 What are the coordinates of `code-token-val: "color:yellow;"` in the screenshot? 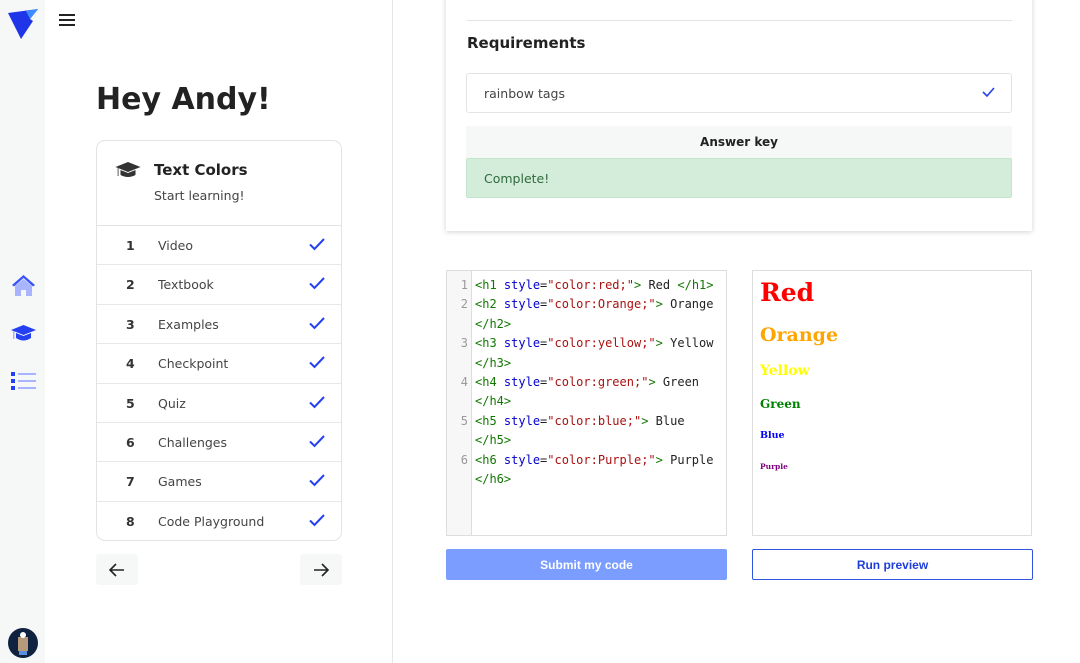 It's located at (601, 343).